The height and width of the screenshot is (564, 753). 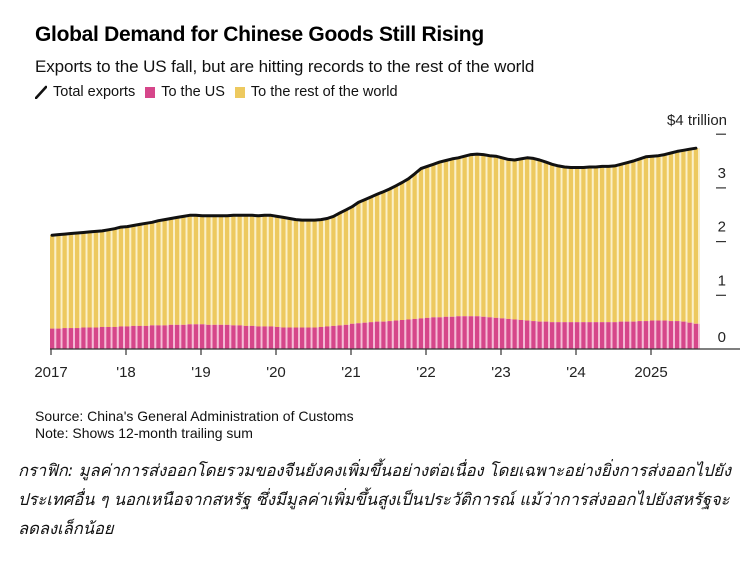 What do you see at coordinates (193, 92) in the screenshot?
I see `legend-label-us: To the US` at bounding box center [193, 92].